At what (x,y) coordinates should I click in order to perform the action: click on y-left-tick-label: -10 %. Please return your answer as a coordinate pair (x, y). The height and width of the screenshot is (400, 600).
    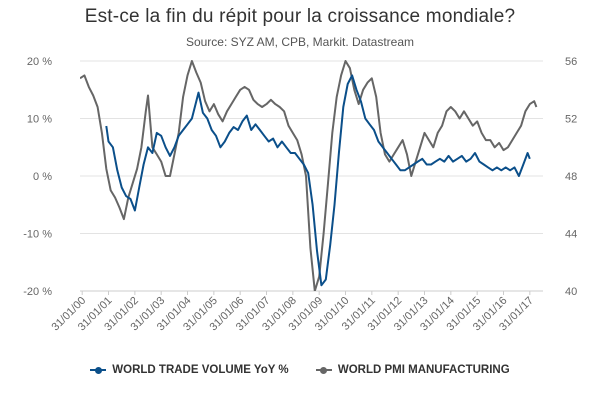
    Looking at the image, I should click on (37, 235).